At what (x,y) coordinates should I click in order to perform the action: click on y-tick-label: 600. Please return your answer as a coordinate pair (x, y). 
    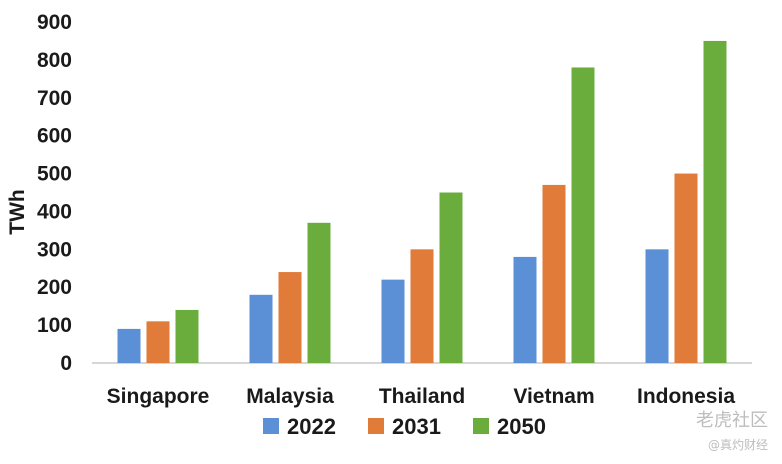
    Looking at the image, I should click on (54, 136).